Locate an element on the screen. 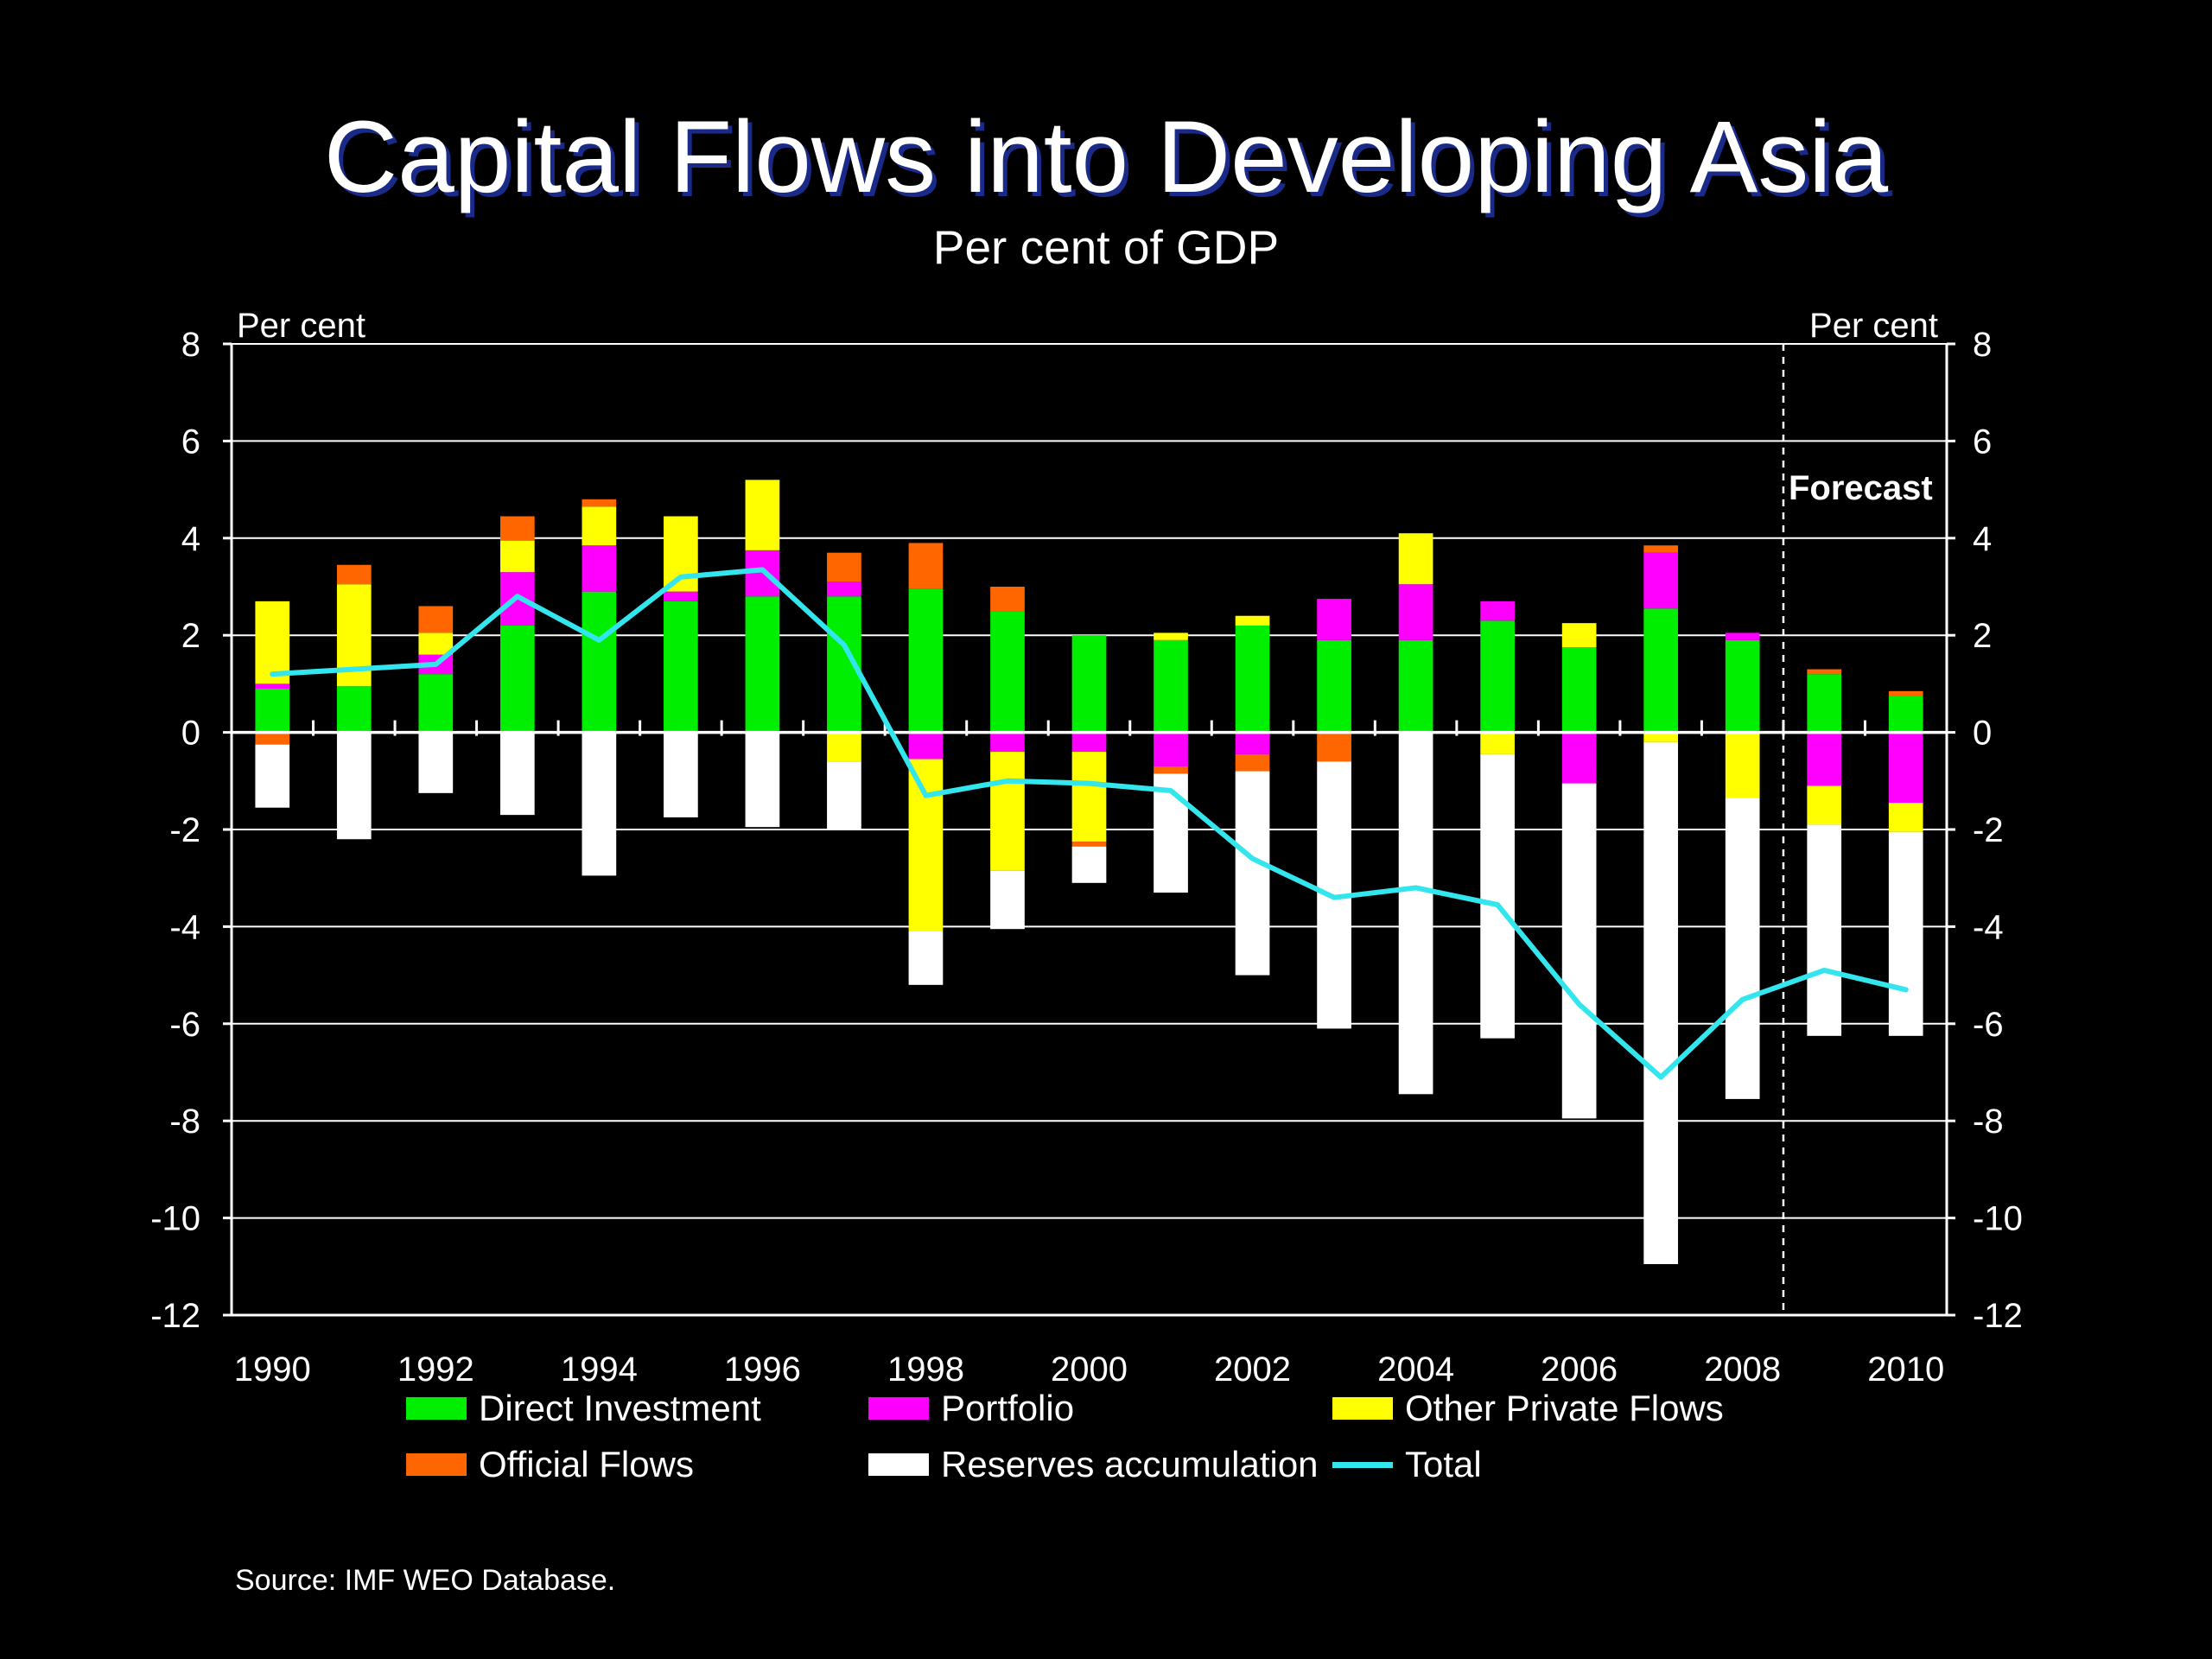 The width and height of the screenshot is (2212, 1659). y-tick-label-right: -6 is located at coordinates (1989, 1025).